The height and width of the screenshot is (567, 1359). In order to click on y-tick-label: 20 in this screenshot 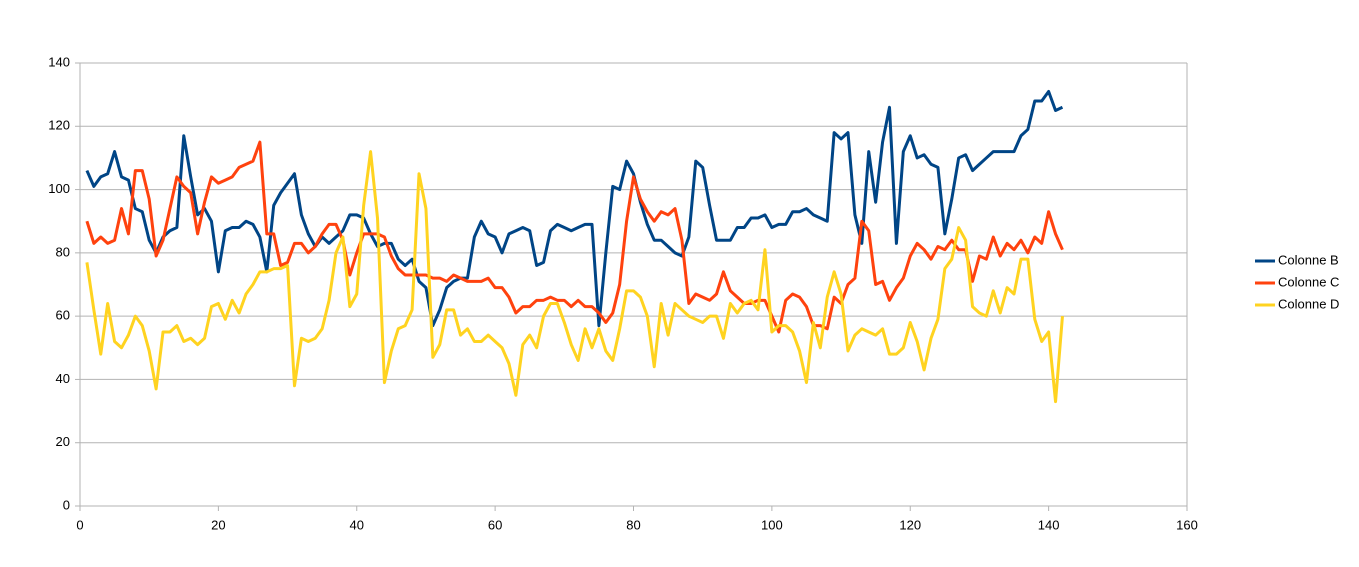, I will do `click(63, 441)`.